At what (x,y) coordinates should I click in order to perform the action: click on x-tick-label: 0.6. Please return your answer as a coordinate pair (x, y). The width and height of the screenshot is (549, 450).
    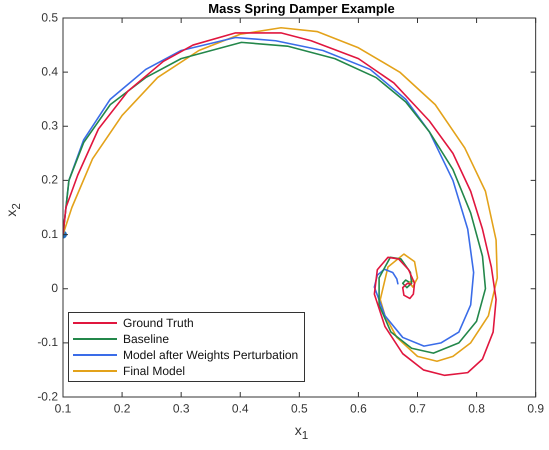
    Looking at the image, I should click on (359, 409).